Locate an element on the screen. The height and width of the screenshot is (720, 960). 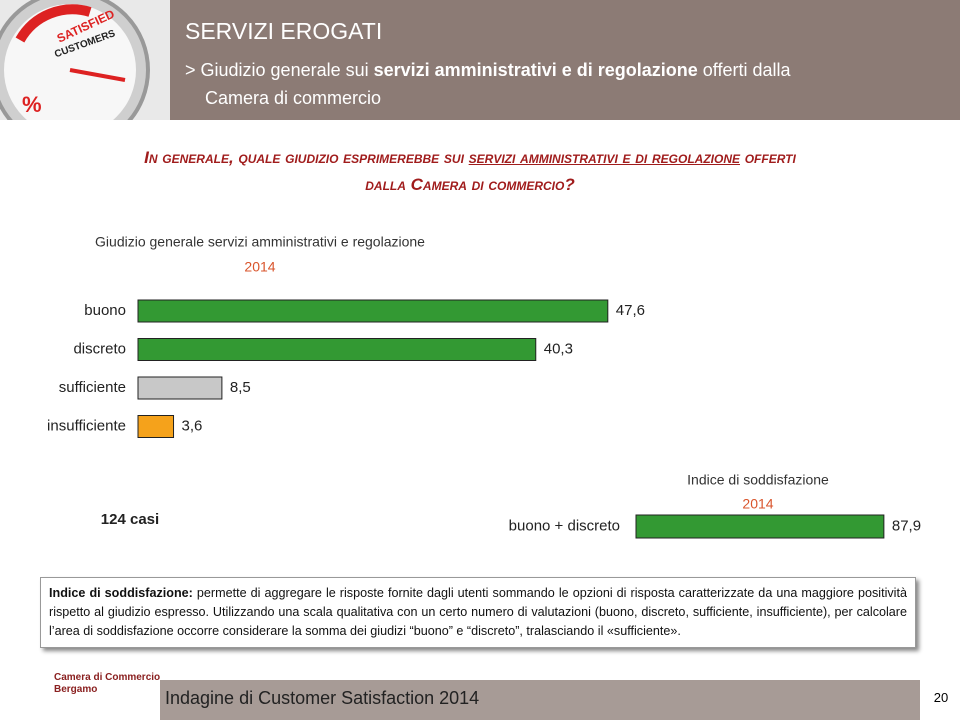
question-part: servizi amministrativi e di regolazione is located at coordinates (604, 157).